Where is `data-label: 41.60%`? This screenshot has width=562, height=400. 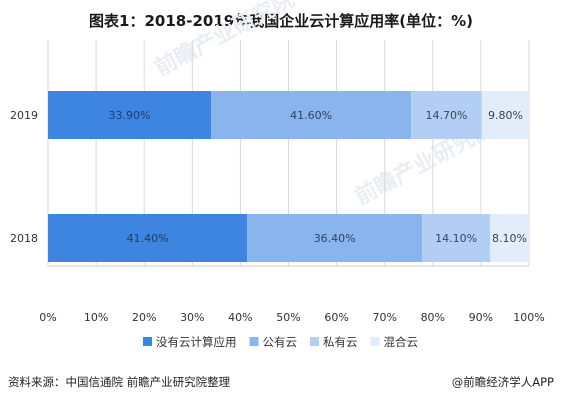
data-label: 41.60% is located at coordinates (311, 115).